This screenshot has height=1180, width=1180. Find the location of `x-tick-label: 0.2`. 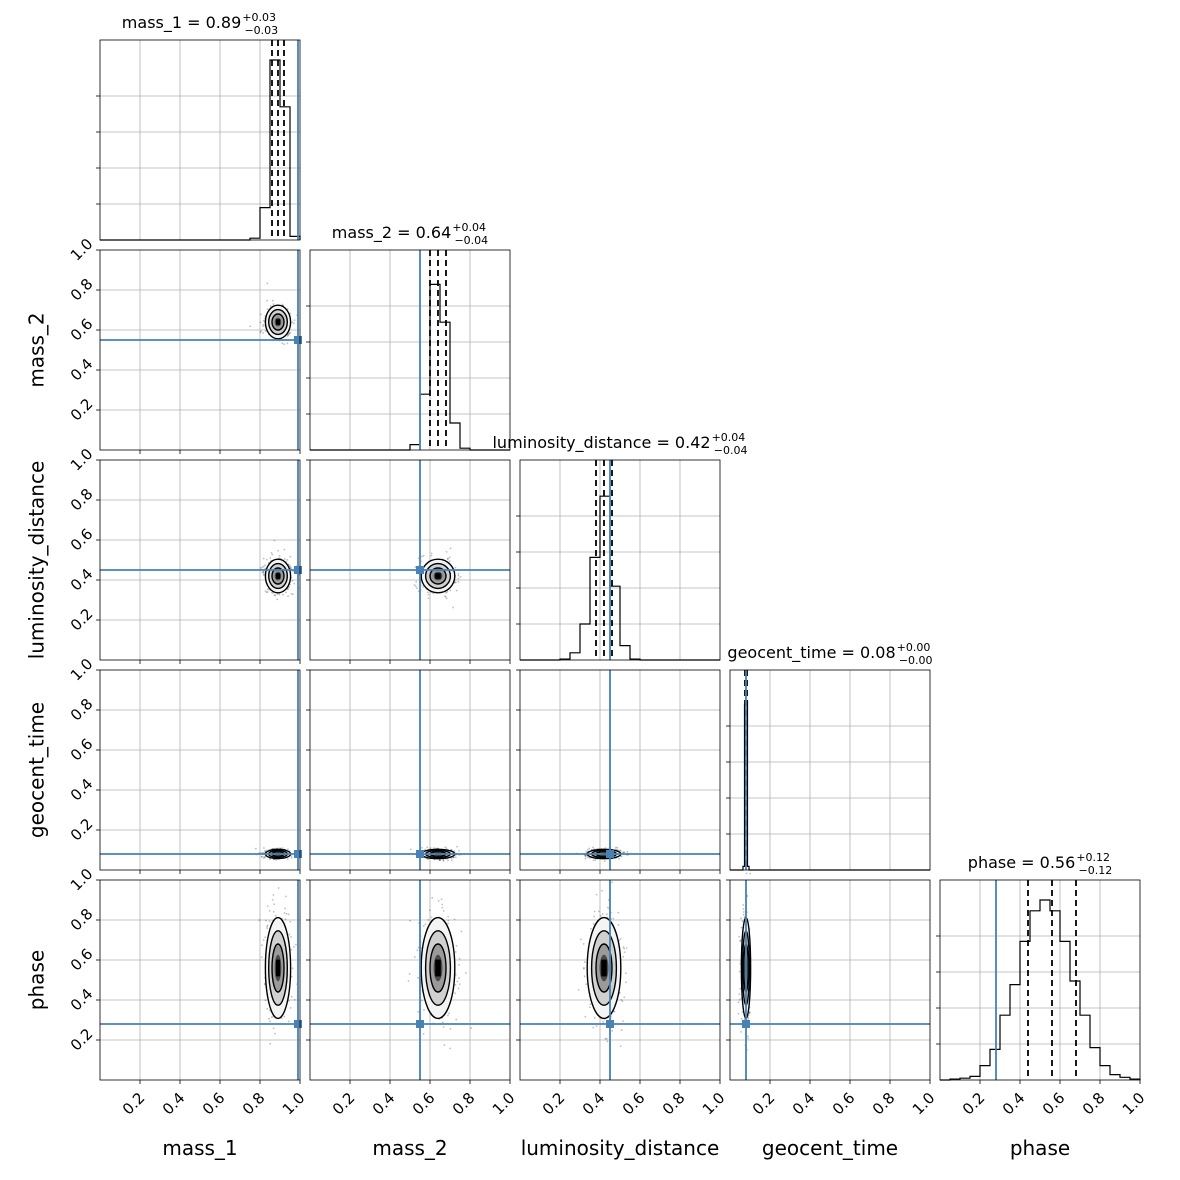

x-tick-label: 0.2 is located at coordinates (134, 1104).